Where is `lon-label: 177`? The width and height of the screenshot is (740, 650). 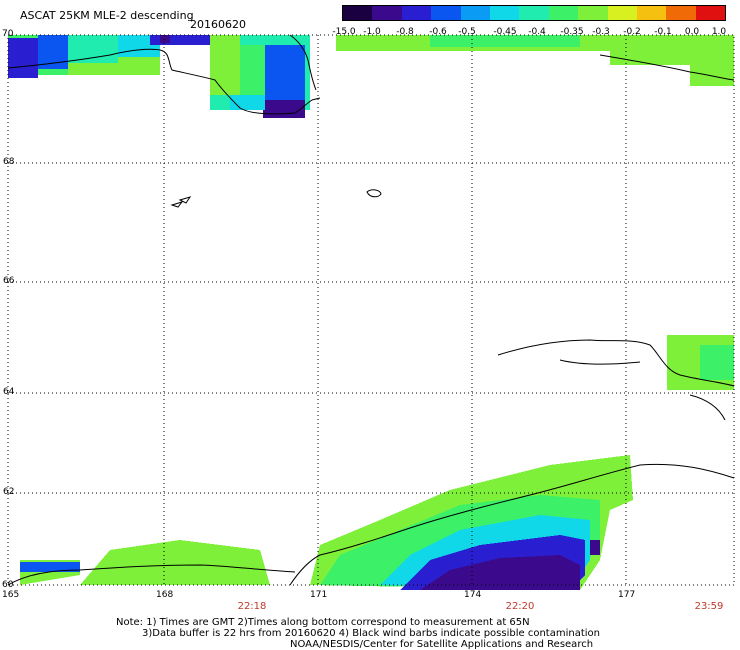
lon-label: 177 is located at coordinates (627, 595).